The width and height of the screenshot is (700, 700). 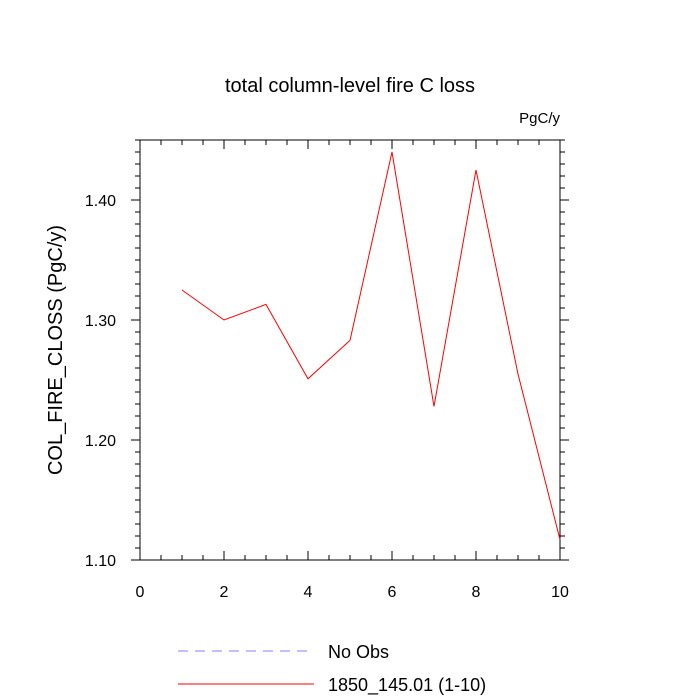 I want to click on legend-label: 1850_145.01 (1-10), so click(x=407, y=685).